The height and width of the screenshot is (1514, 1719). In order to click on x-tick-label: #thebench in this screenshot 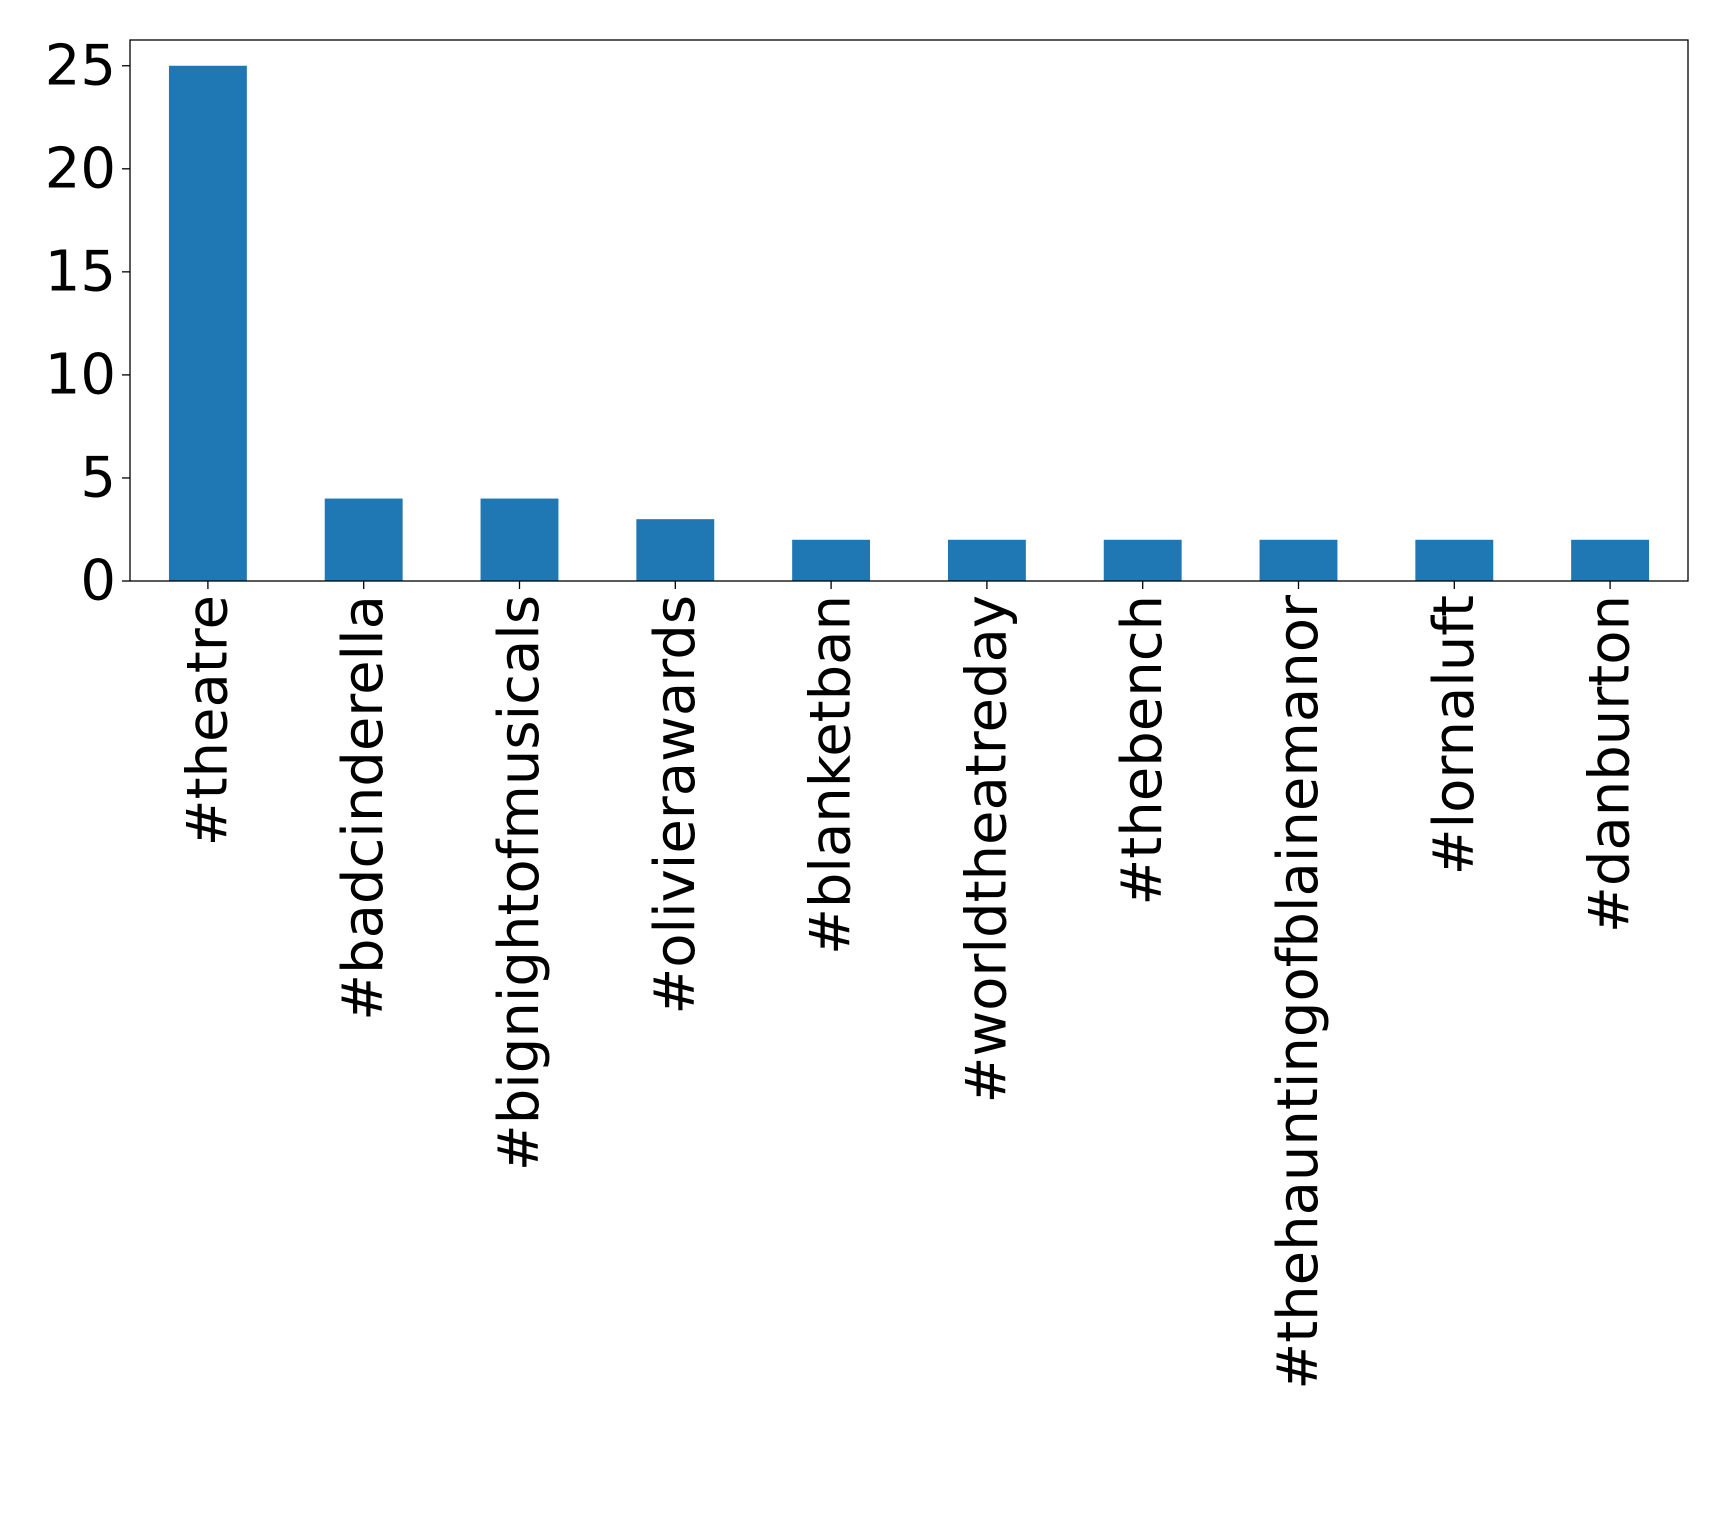, I will do `click(1142, 750)`.